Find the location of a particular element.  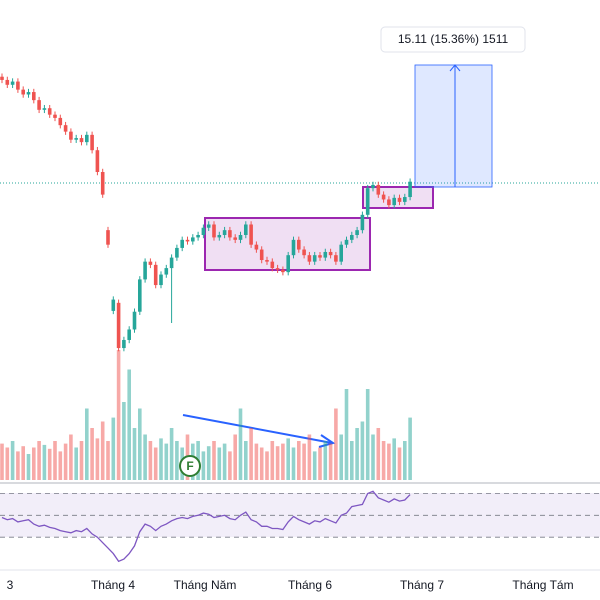

trend-arrow is located at coordinates (257, 429).